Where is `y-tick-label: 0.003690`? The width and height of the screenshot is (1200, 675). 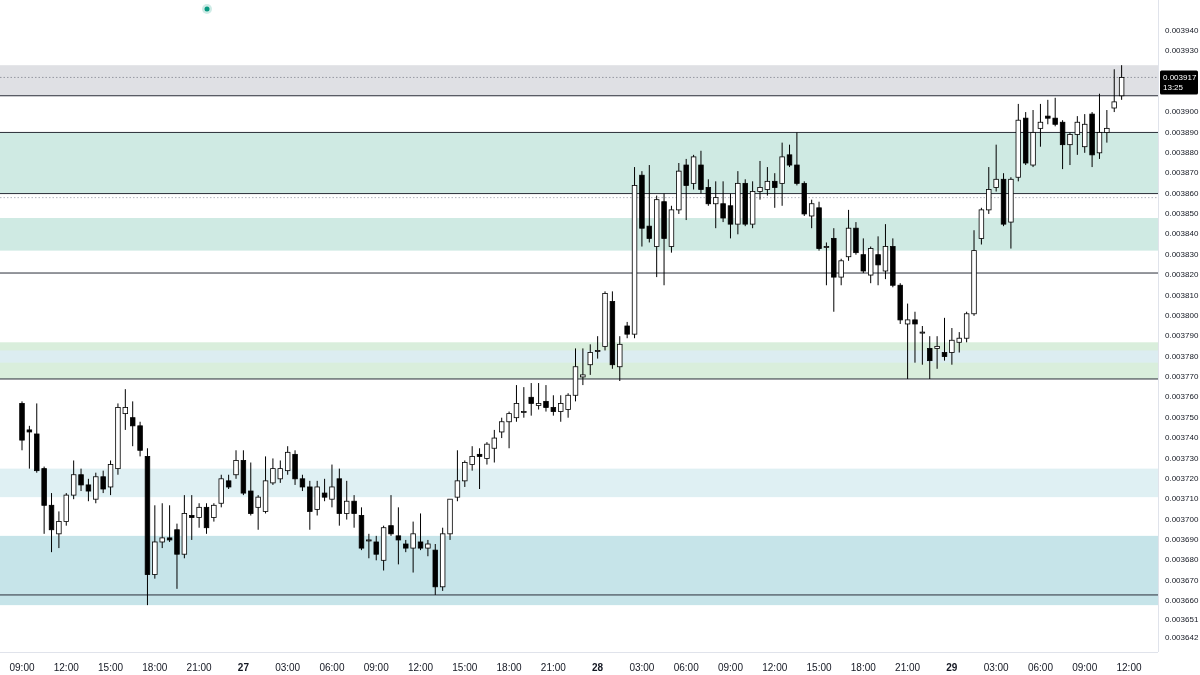
y-tick-label: 0.003690 is located at coordinates (1182, 540).